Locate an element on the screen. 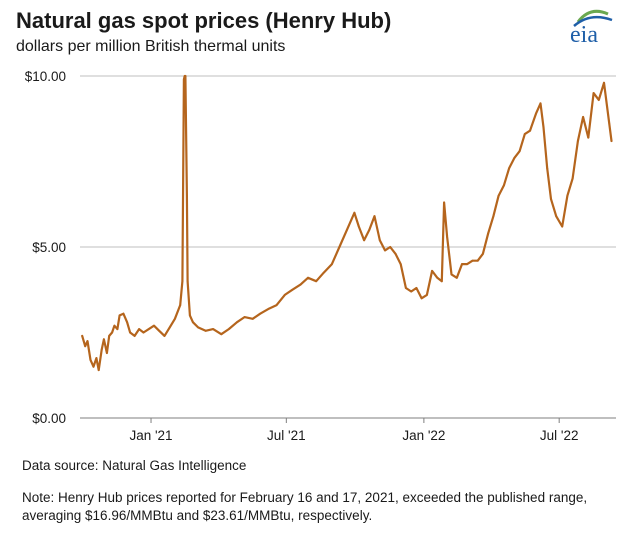  eia-logo-arc-blue is located at coordinates (593, 21).